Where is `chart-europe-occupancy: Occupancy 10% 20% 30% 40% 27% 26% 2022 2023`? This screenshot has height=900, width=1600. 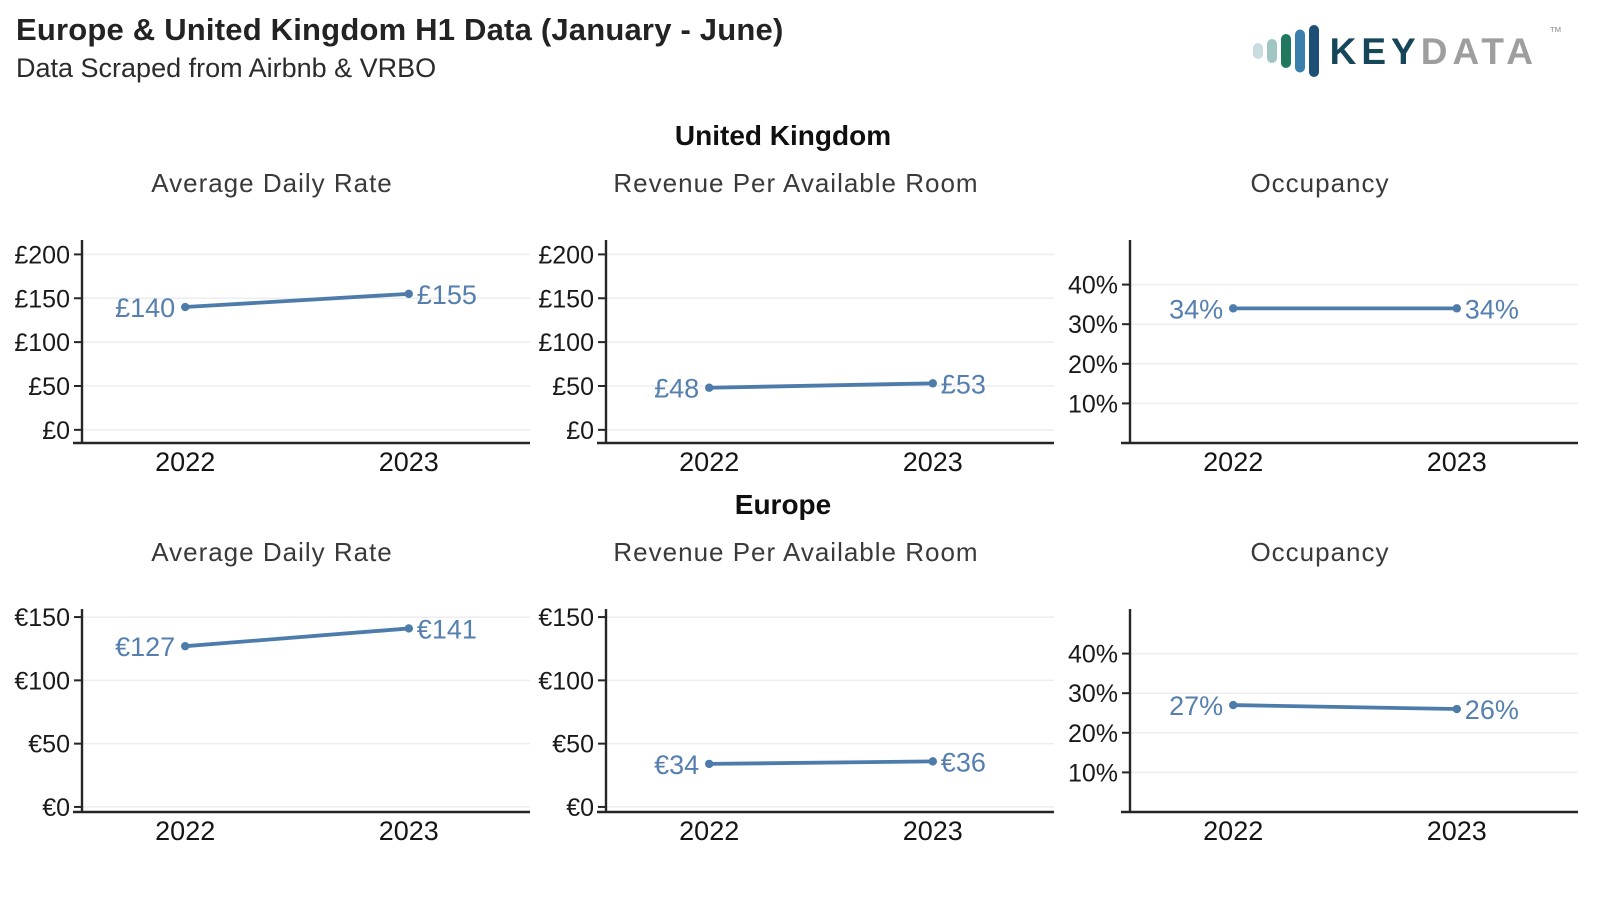 chart-europe-occupancy: Occupancy 10% 20% 30% 40% 27% 26% 2022 2023 is located at coordinates (1320, 689).